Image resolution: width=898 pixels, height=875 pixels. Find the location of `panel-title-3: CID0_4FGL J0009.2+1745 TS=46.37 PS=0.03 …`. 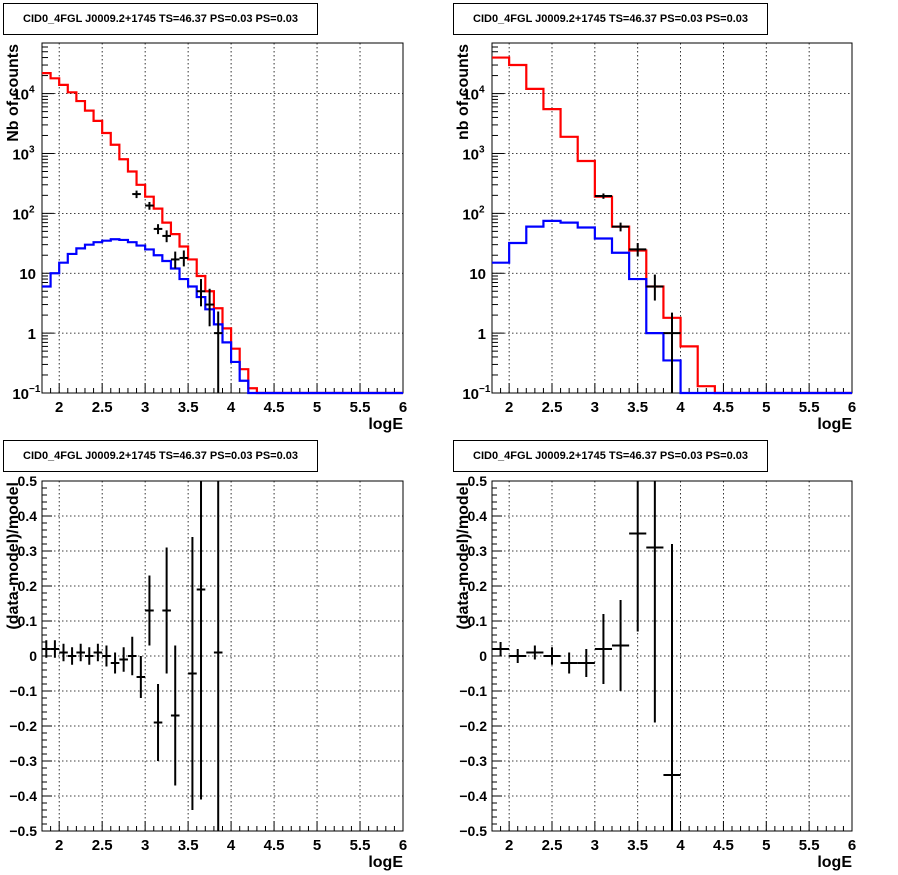

panel-title-3: CID0_4FGL J0009.2+1745 TS=46.37 PS=0.03 … is located at coordinates (160, 456).